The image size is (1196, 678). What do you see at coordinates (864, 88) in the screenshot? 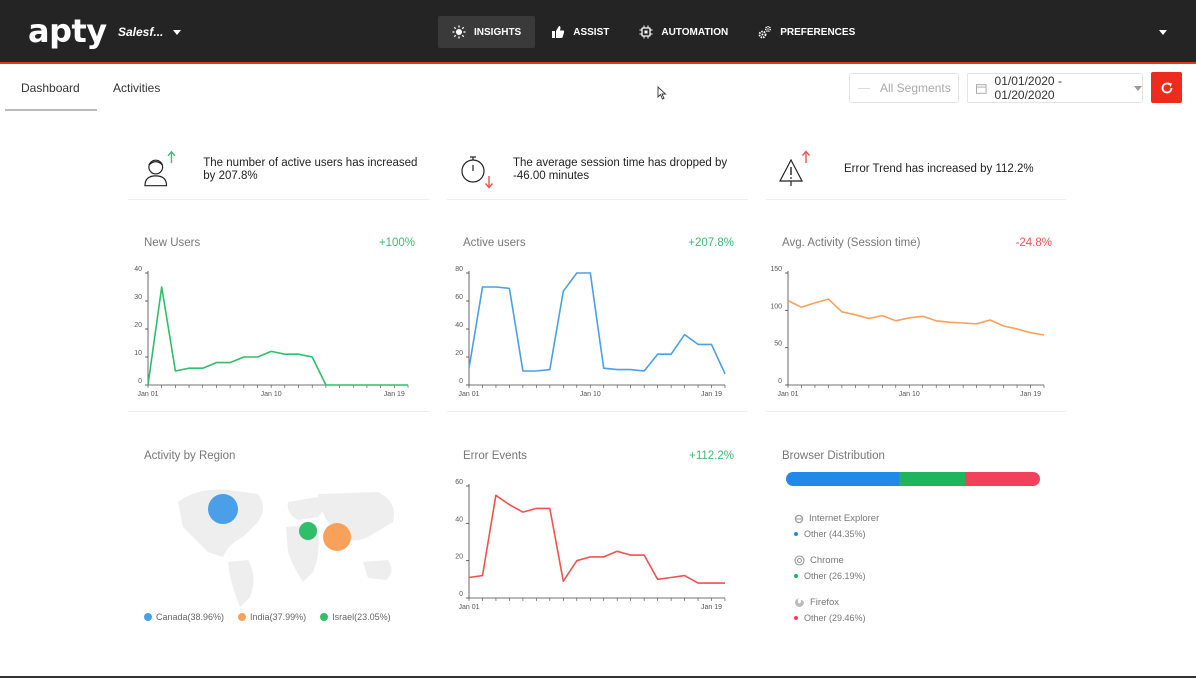
I see `segment-divider` at bounding box center [864, 88].